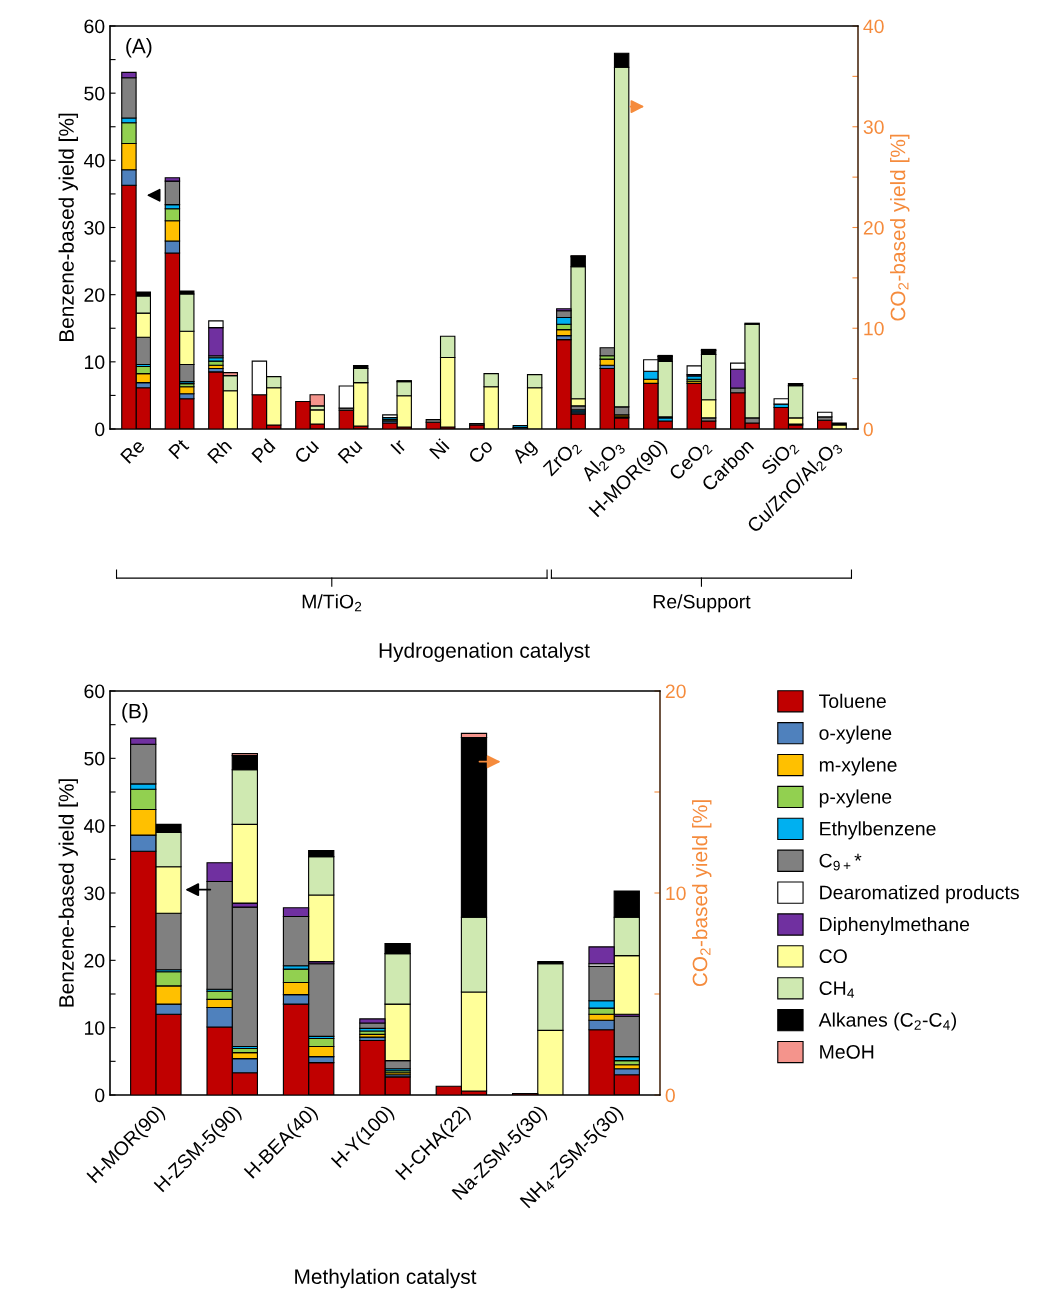 The image size is (1054, 1300). I want to click on legend-label: m-xylene, so click(858, 766).